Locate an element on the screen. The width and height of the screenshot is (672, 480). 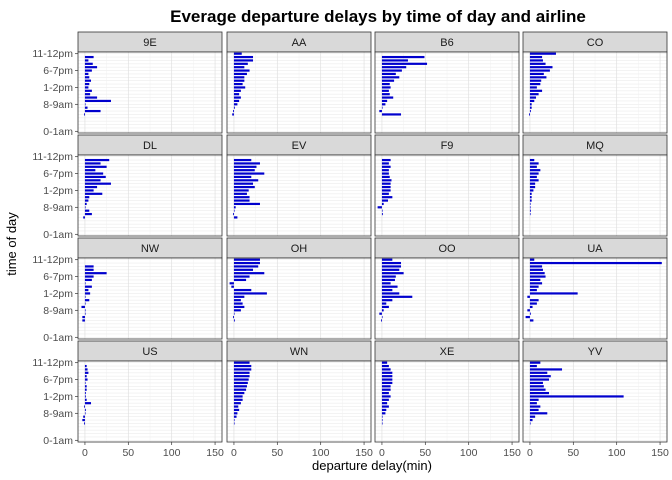
panel-strip-label: WN is located at coordinates (299, 352).